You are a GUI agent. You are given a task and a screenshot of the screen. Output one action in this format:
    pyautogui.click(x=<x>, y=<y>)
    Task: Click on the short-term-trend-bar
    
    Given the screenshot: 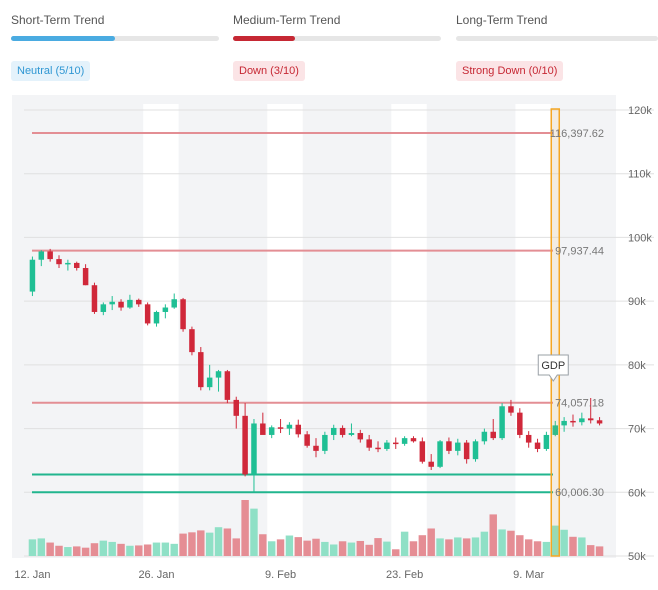 What is the action you would take?
    pyautogui.click(x=115, y=38)
    